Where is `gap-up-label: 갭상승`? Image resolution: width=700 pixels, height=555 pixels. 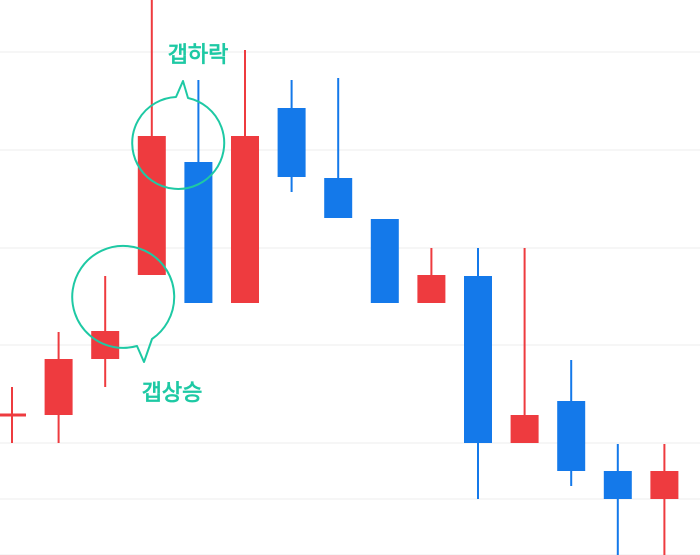 gap-up-label: 갭상승 is located at coordinates (172, 393).